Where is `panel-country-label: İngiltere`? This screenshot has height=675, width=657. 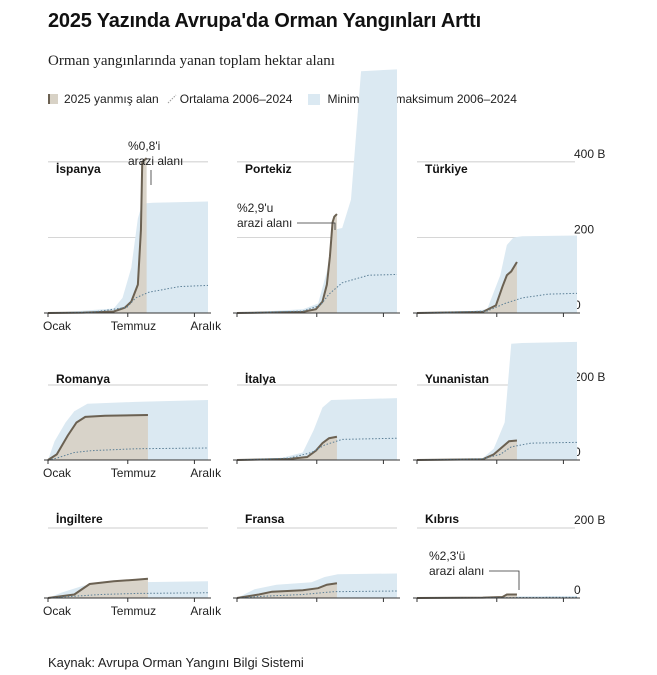 panel-country-label: İngiltere is located at coordinates (79, 518).